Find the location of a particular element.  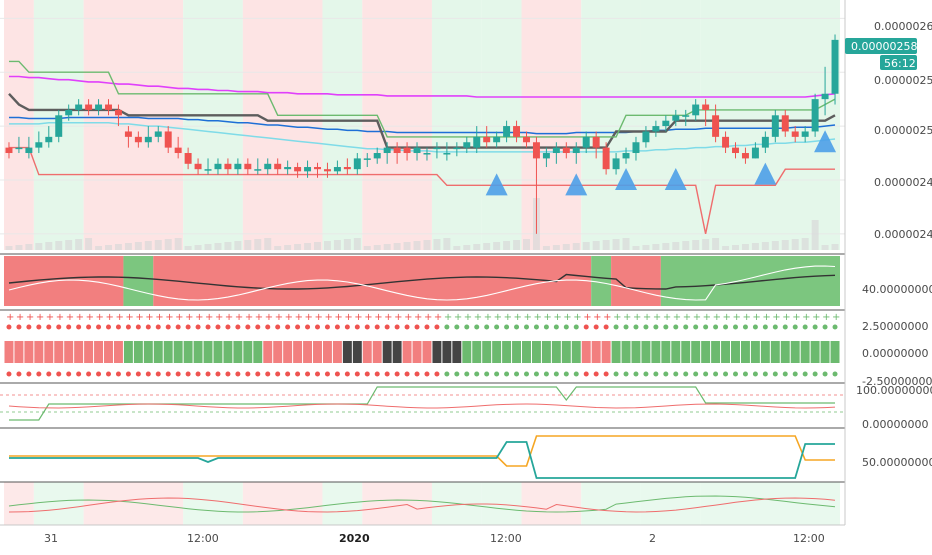

osc2-tick: 2.50000000 is located at coordinates (895, 326).